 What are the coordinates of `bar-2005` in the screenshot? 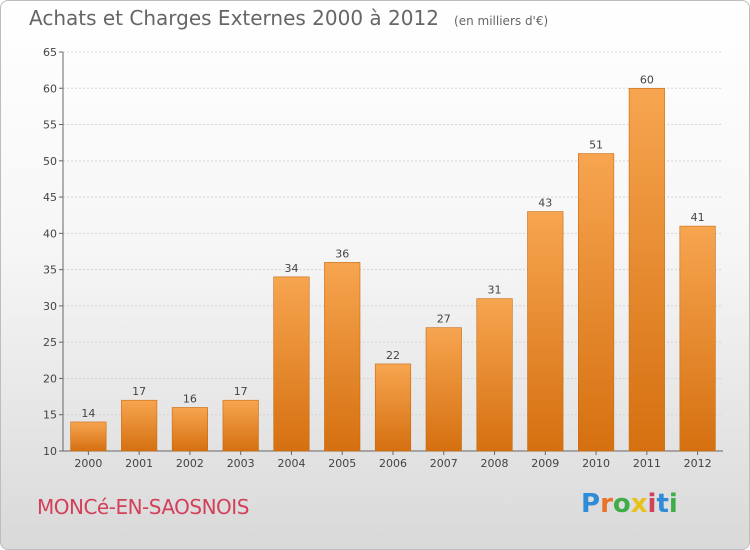 It's located at (342, 357).